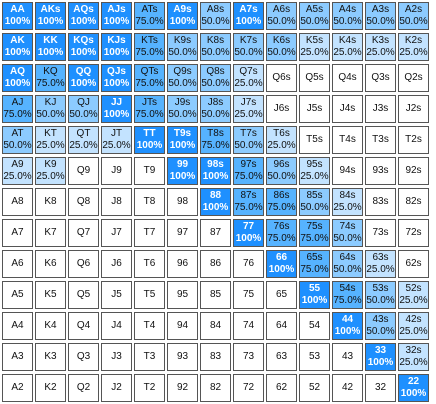 The height and width of the screenshot is (404, 436). Describe the element at coordinates (149, 388) in the screenshot. I see `hand-cell-t2: T2` at that location.